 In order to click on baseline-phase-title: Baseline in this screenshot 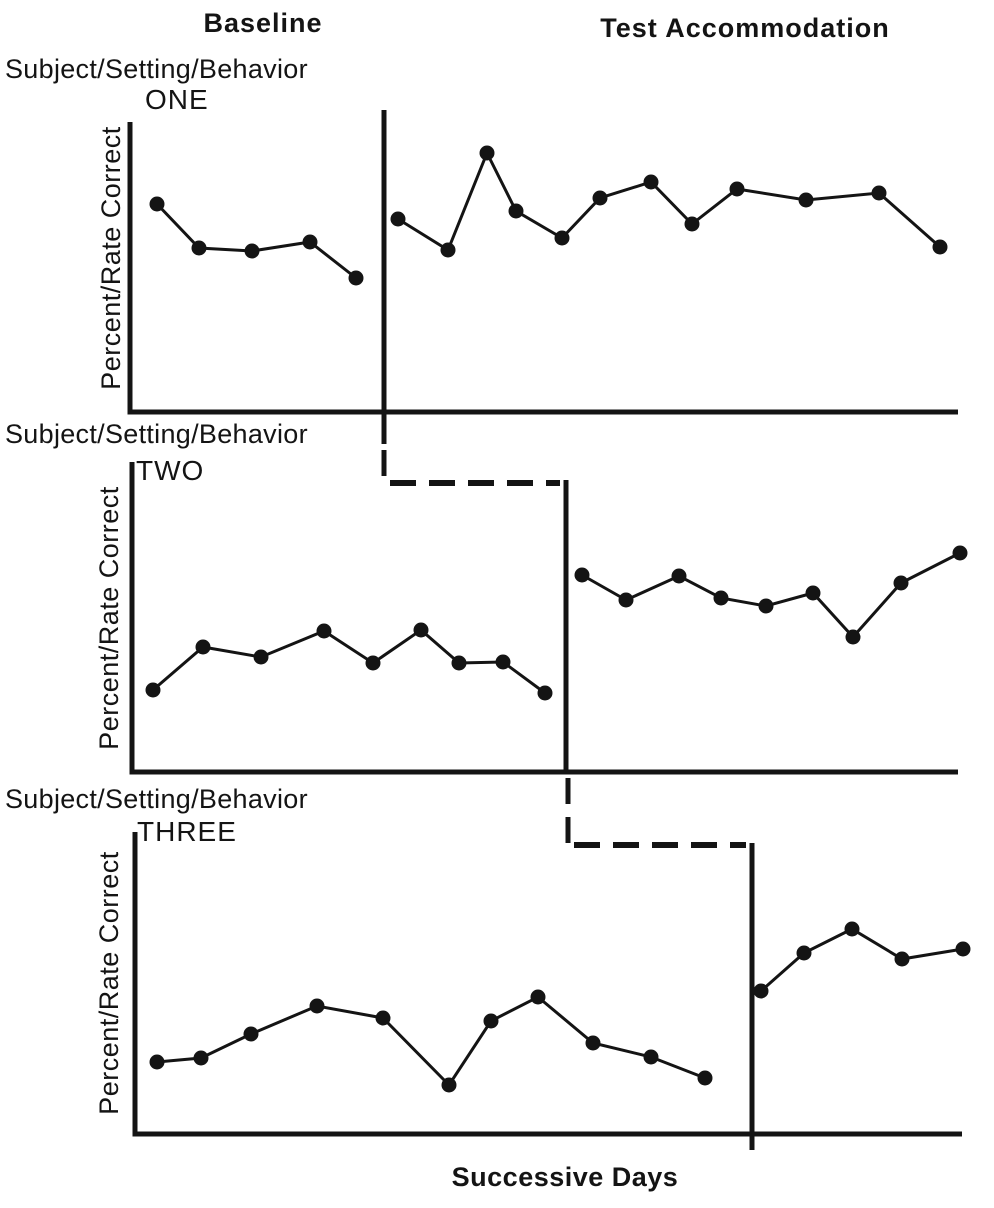, I will do `click(263, 23)`.